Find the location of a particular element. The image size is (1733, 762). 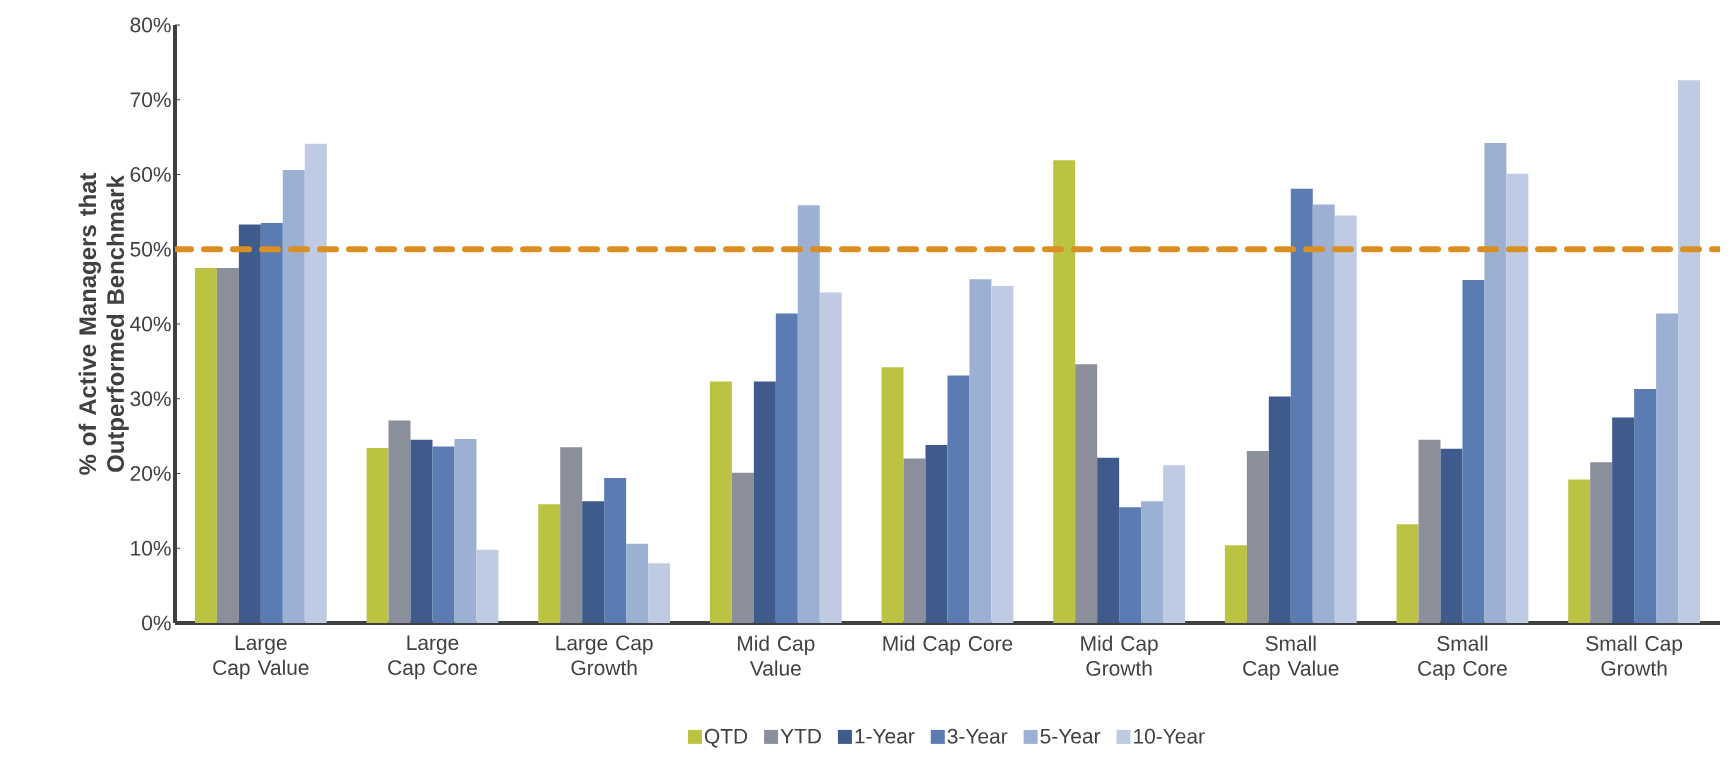

y-tick-label: 20% is located at coordinates (150, 473).